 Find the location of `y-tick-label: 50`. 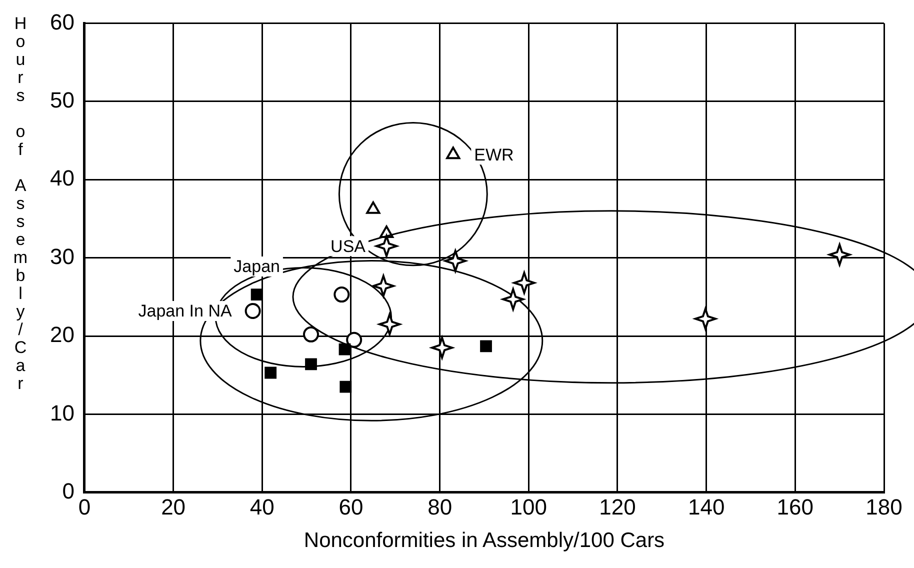

y-tick-label: 50 is located at coordinates (62, 99).